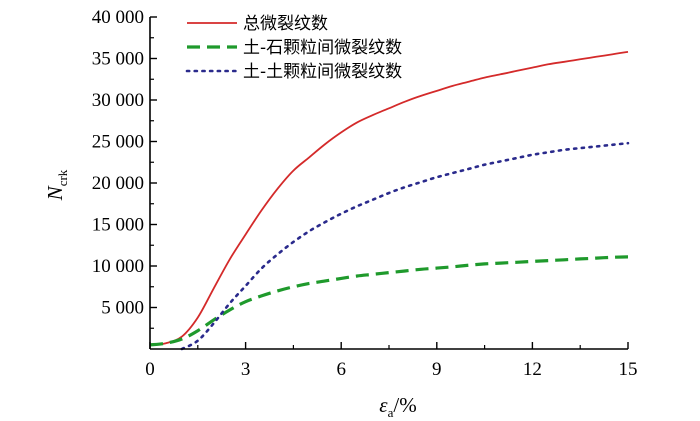  What do you see at coordinates (341, 369) in the screenshot?
I see `x-tick-label: 6` at bounding box center [341, 369].